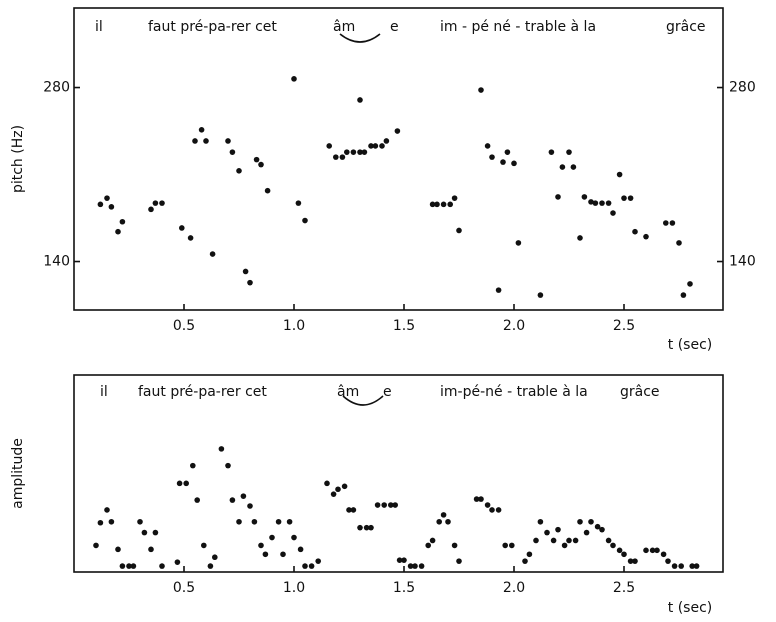 The height and width of the screenshot is (622, 776). Describe the element at coordinates (294, 588) in the screenshot. I see `x-tick-label: 1.0` at that location.